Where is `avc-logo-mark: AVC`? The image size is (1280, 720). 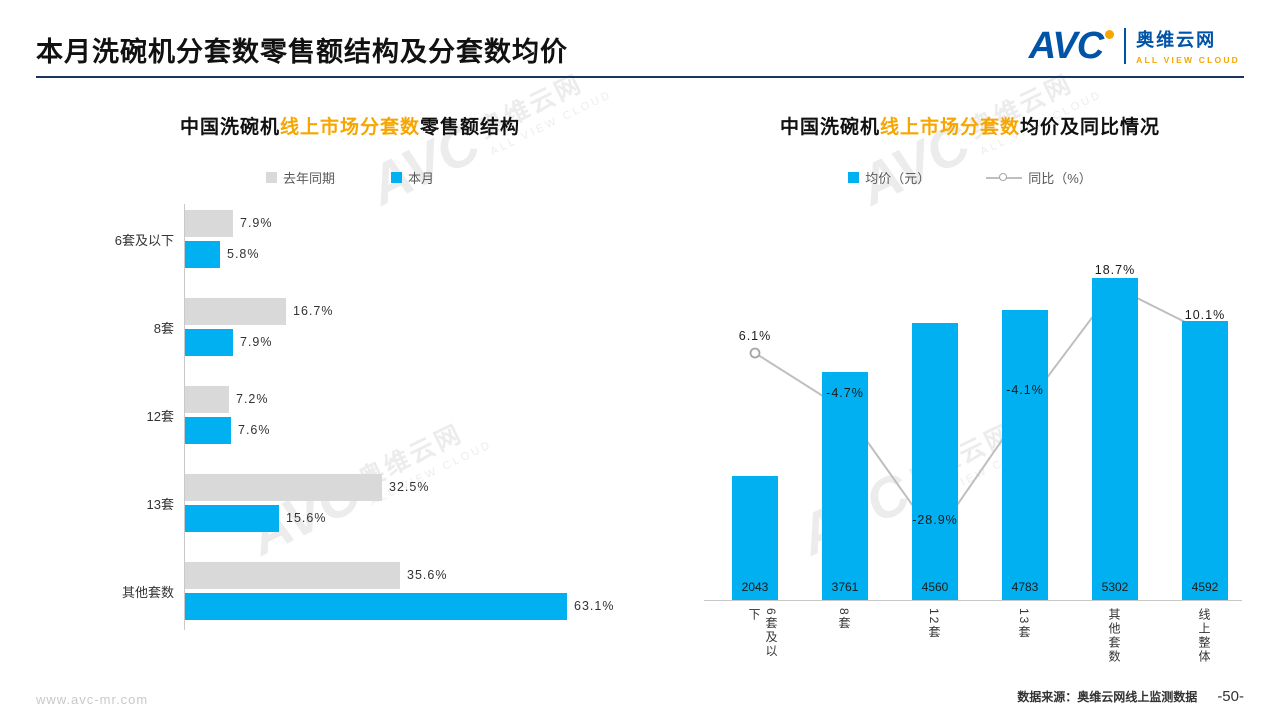
avc-logo-mark: AVC is located at coordinates (1071, 45).